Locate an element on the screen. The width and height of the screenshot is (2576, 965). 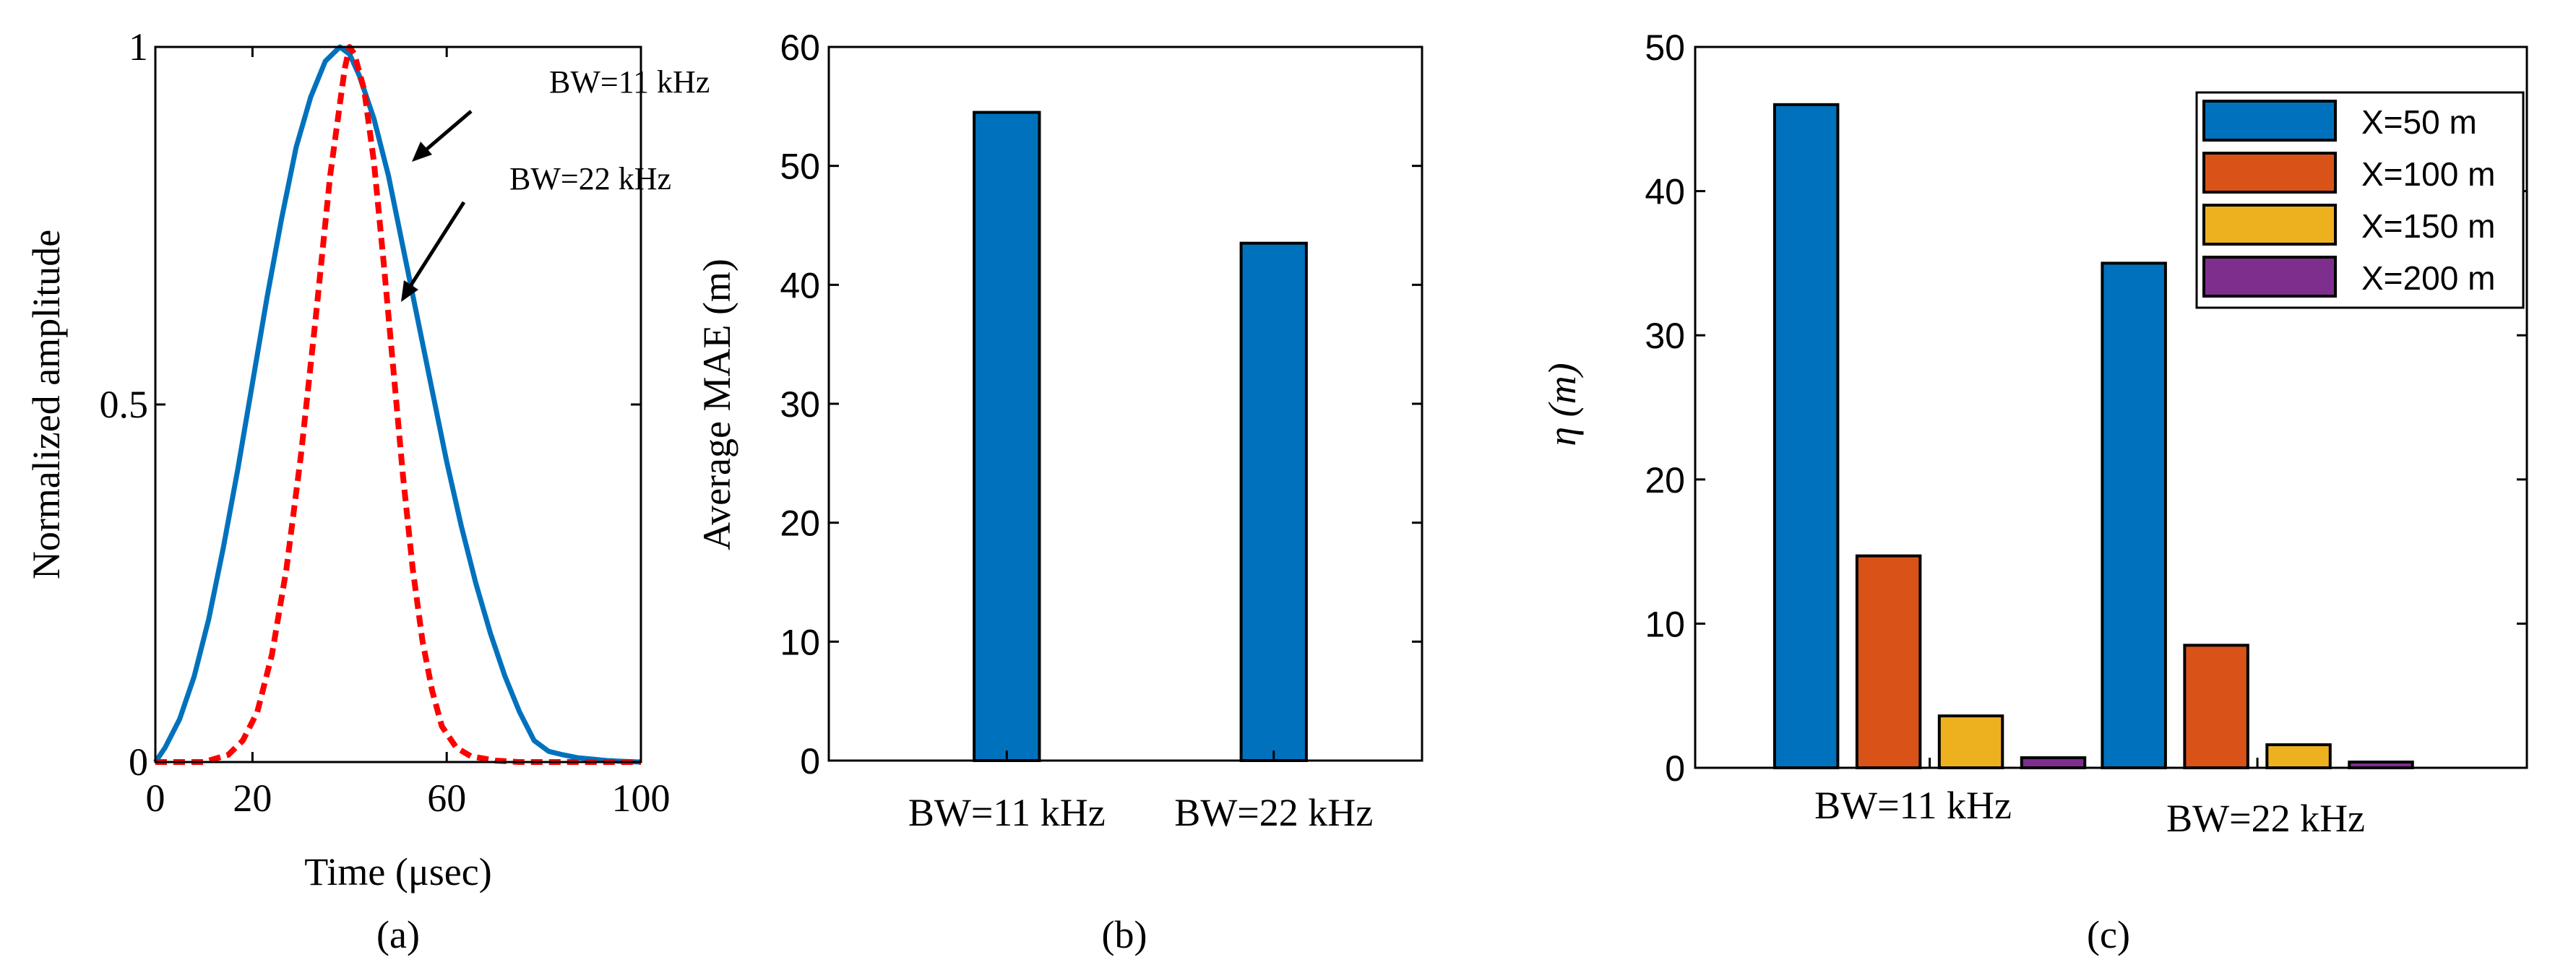
panel-b-x-tick-label-1: BW=22 kHz is located at coordinates (1273, 812).